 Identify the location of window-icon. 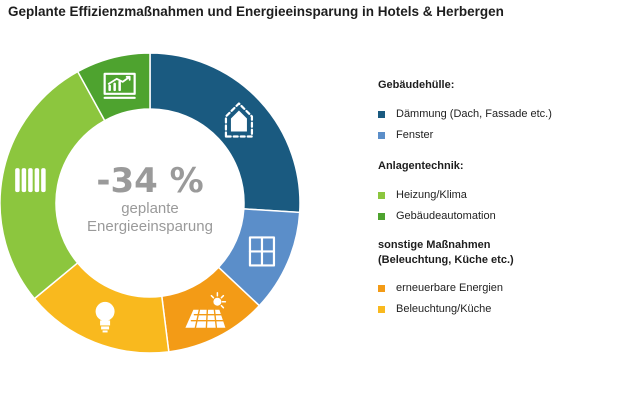
(262, 251).